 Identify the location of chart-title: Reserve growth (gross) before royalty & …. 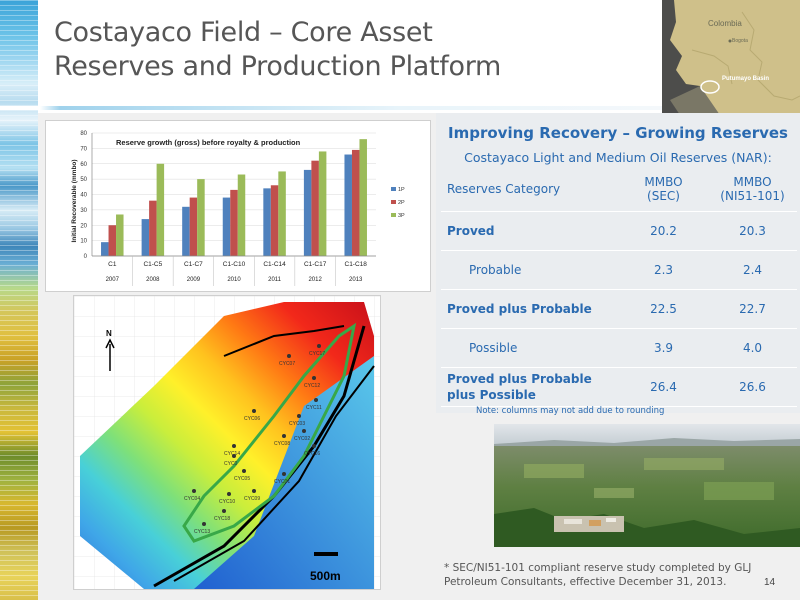
(208, 142).